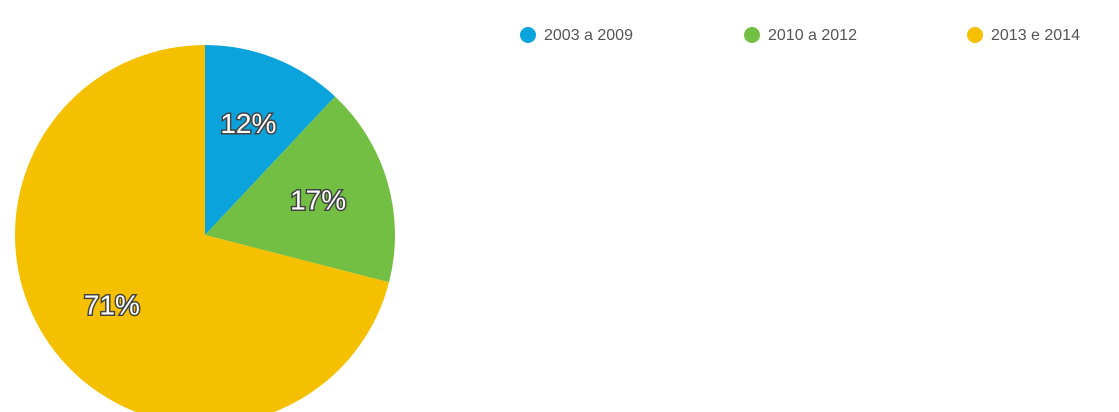 This screenshot has height=412, width=1119. I want to click on slice-label: 71%, so click(112, 305).